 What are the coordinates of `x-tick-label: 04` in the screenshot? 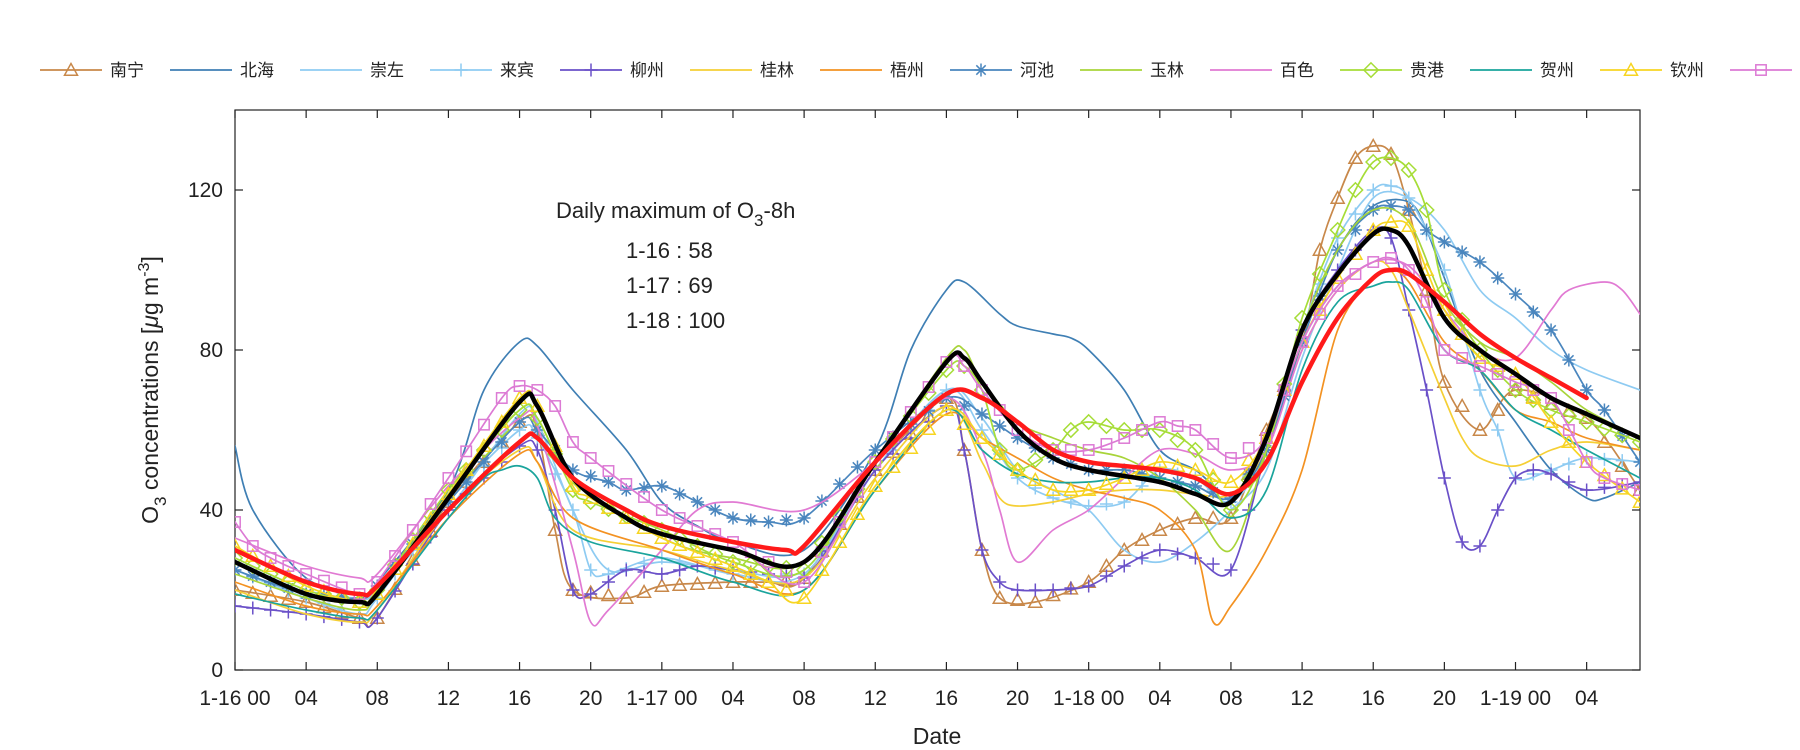 It's located at (306, 698).